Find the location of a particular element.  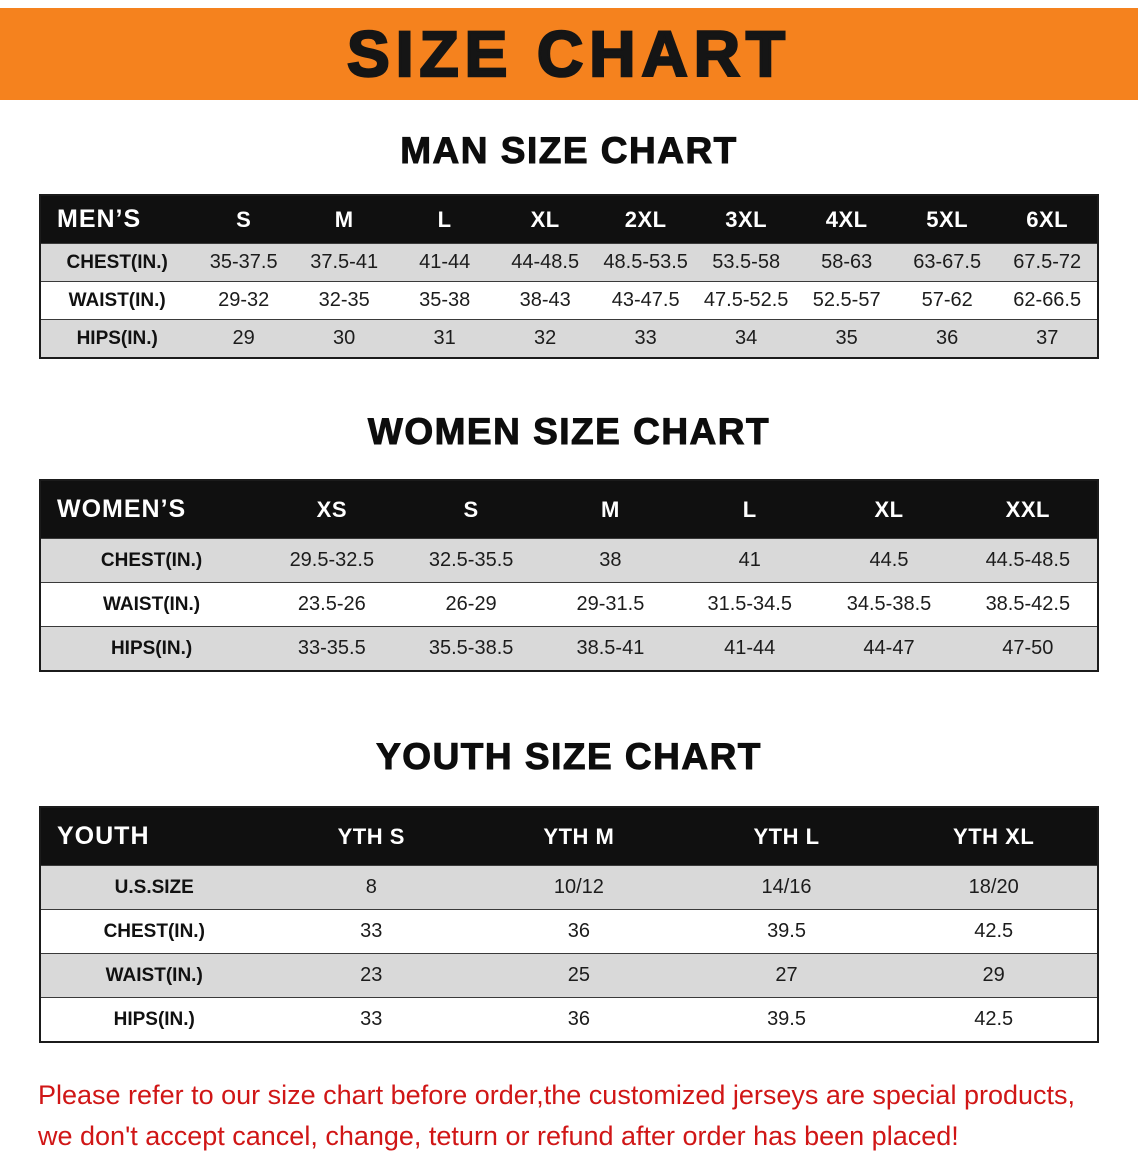

size-column-header: XS is located at coordinates (332, 509).